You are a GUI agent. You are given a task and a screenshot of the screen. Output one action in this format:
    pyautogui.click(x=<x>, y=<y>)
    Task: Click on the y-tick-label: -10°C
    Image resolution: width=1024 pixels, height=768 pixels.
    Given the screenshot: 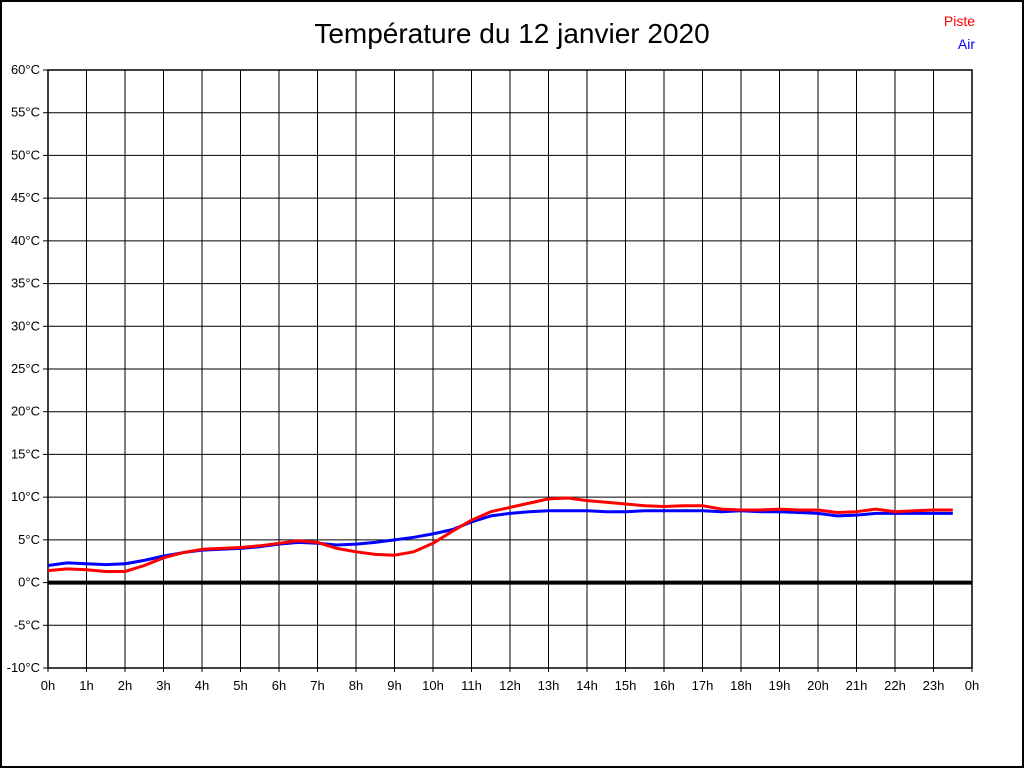 What is the action you would take?
    pyautogui.click(x=23, y=667)
    